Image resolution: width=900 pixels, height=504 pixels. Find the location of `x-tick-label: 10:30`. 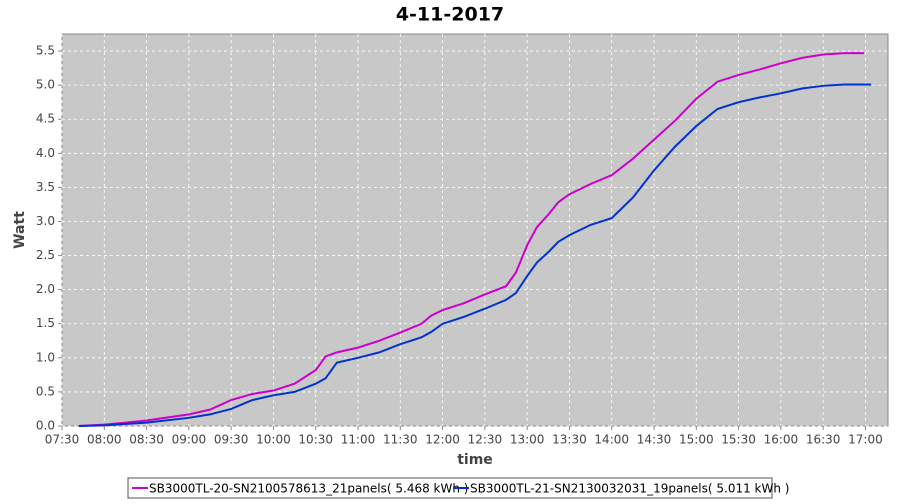

x-tick-label: 10:30 is located at coordinates (315, 440).